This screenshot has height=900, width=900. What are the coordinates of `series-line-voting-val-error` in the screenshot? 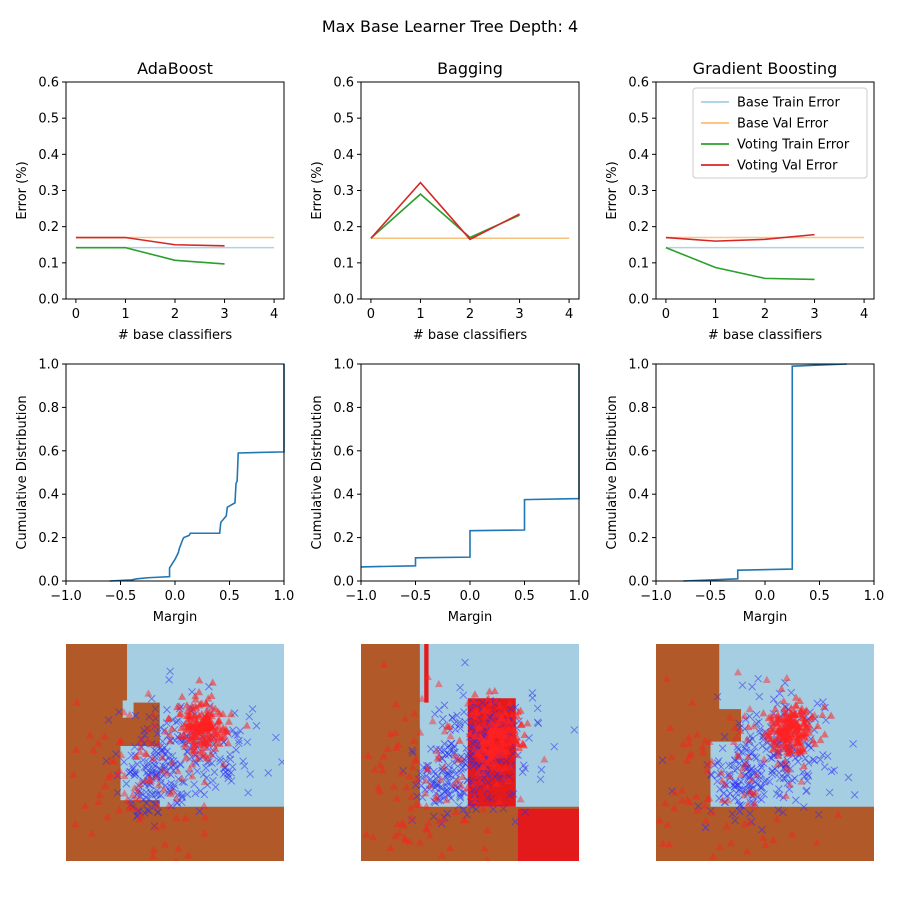 It's located at (445, 211).